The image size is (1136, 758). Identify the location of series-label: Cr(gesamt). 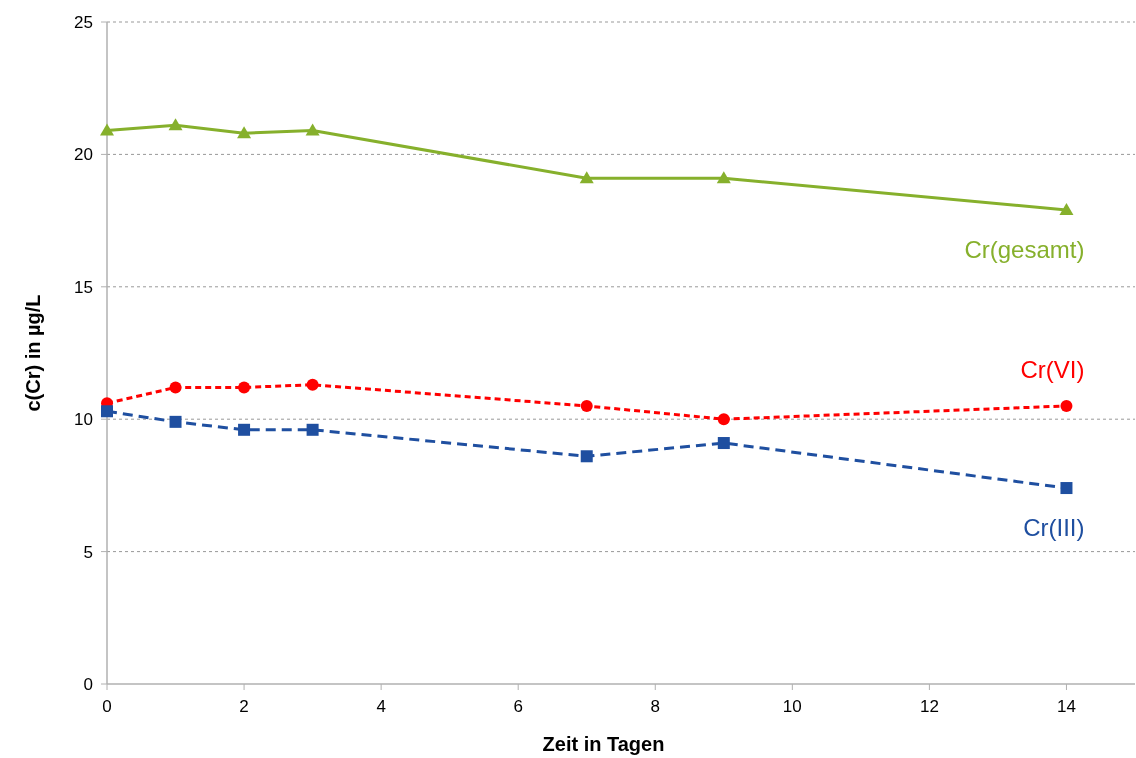
(1024, 250).